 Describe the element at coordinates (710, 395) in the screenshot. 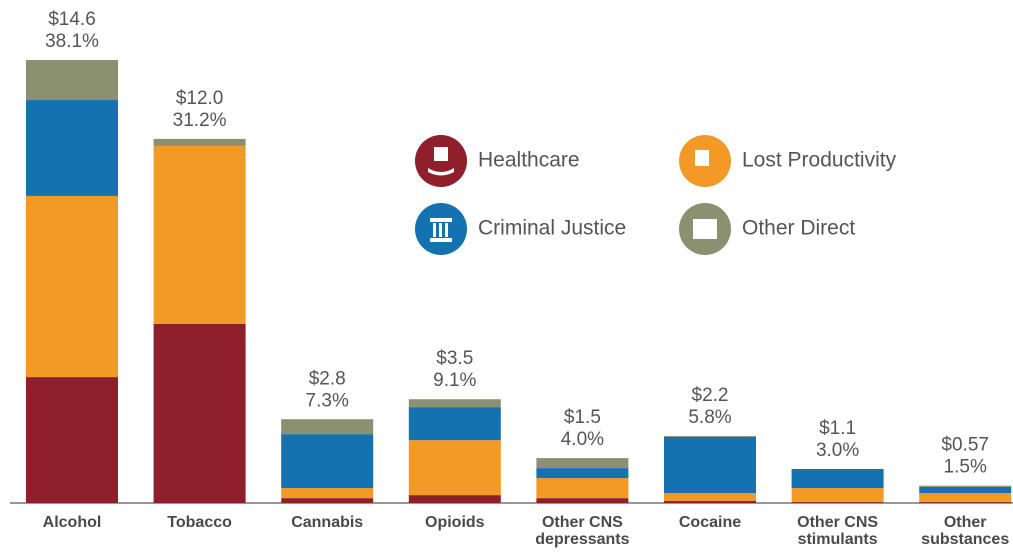

I see `value-label: $2.2` at that location.